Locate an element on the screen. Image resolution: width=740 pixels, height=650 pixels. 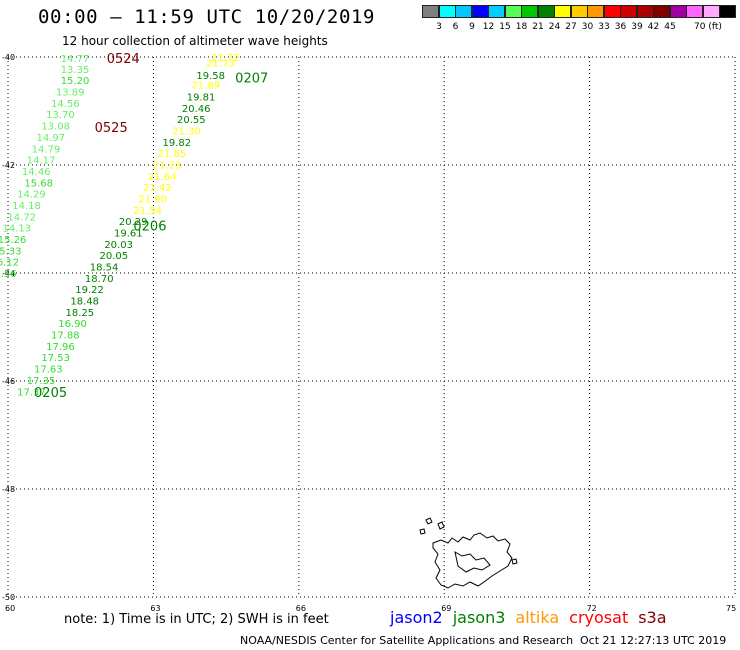
wave-height-value: 17.63 is located at coordinates (48, 370).